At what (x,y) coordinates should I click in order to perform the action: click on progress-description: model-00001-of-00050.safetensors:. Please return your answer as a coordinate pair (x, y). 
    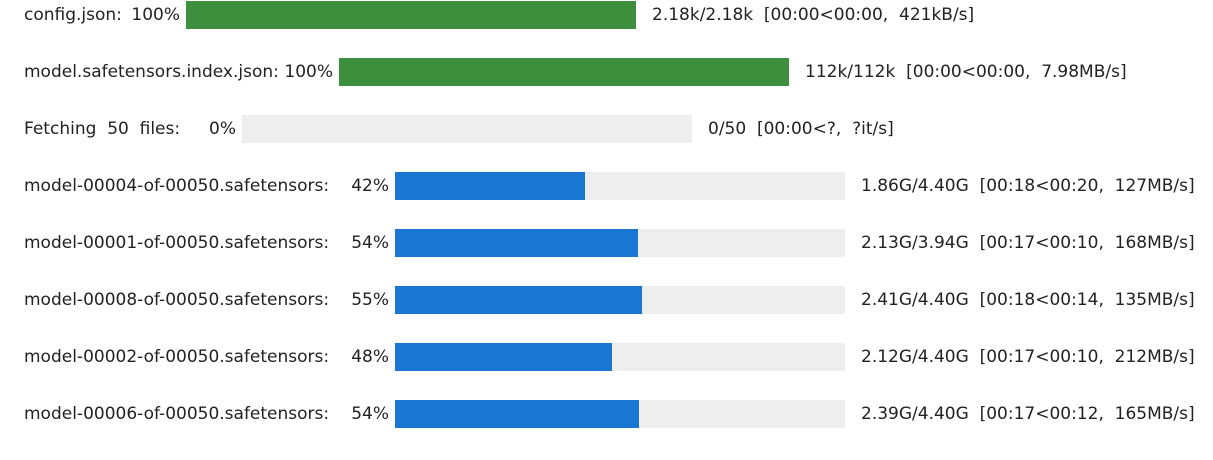
    Looking at the image, I should click on (177, 243).